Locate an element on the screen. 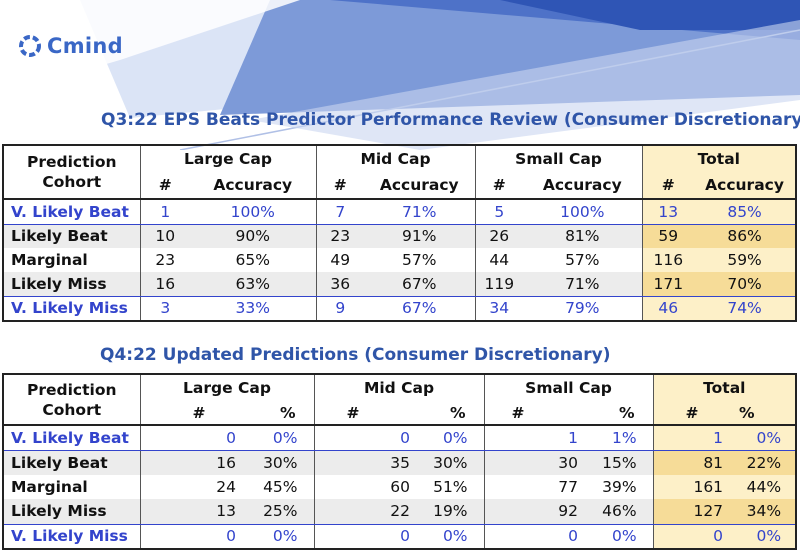 This screenshot has height=555, width=800. brand-name: Cmind is located at coordinates (85, 46).